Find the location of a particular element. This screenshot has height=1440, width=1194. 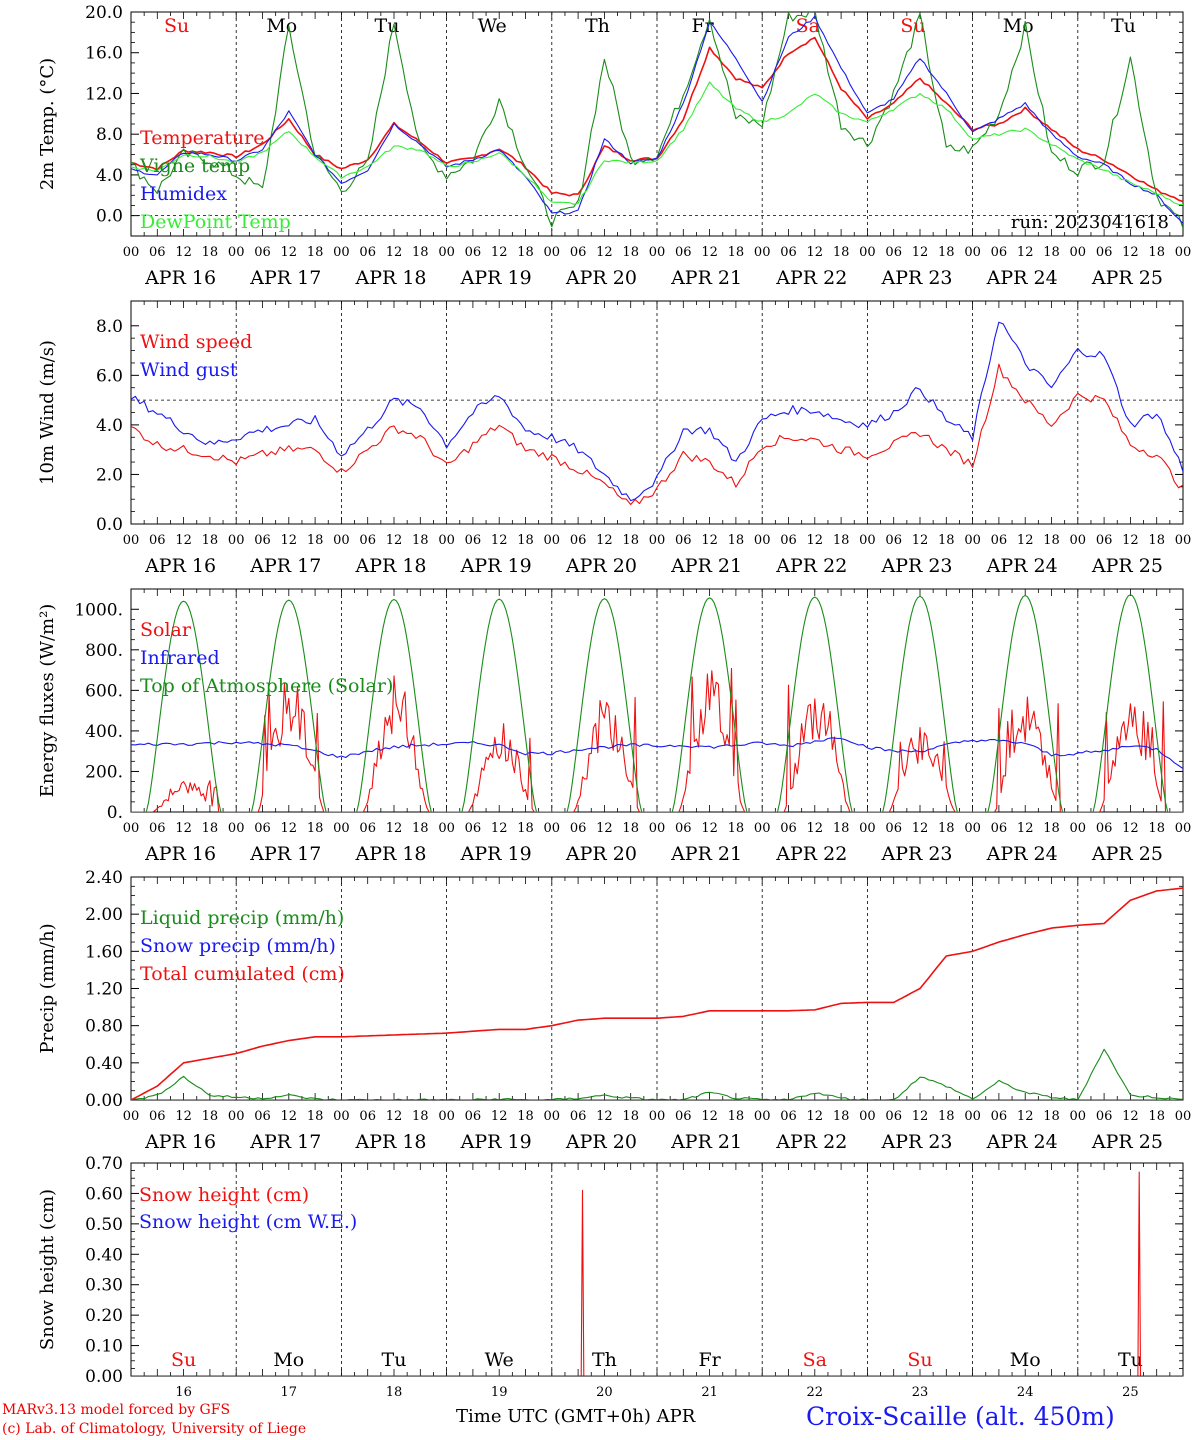

y-tick-label: 6.0 is located at coordinates (109, 376).